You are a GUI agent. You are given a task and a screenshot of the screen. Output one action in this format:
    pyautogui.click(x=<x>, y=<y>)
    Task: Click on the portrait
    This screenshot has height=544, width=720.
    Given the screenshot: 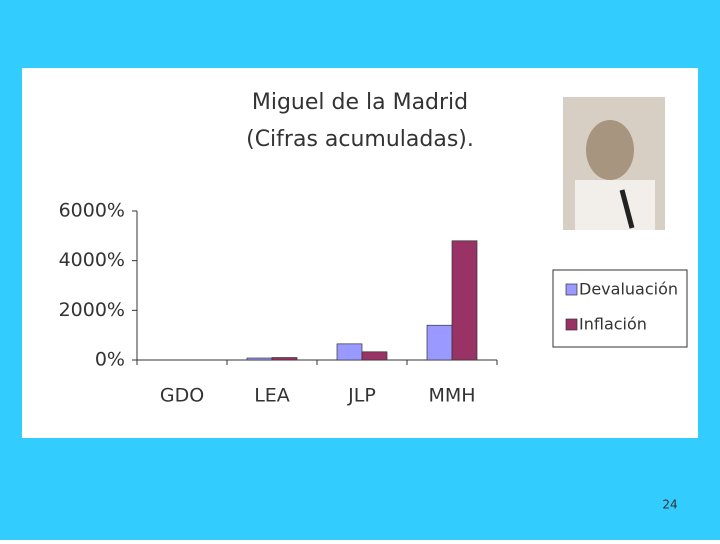 What is the action you would take?
    pyautogui.click(x=614, y=163)
    